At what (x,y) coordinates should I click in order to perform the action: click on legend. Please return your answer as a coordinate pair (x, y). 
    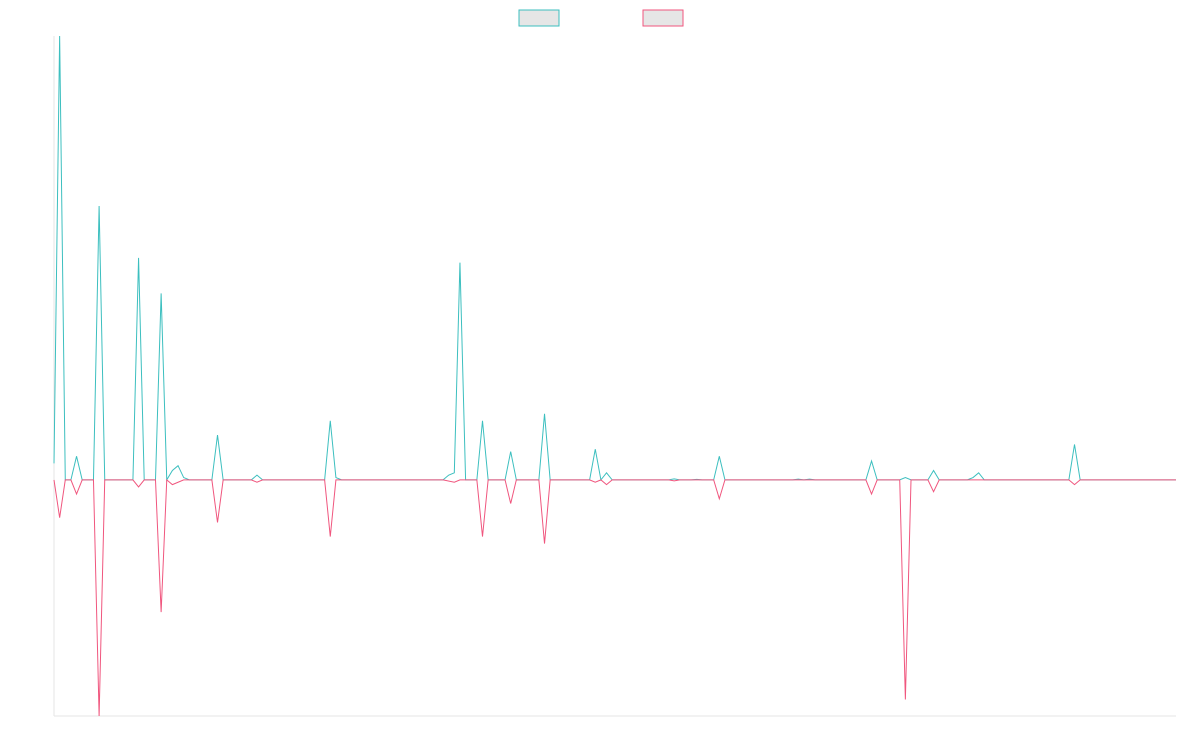
    Looking at the image, I should click on (601, 18).